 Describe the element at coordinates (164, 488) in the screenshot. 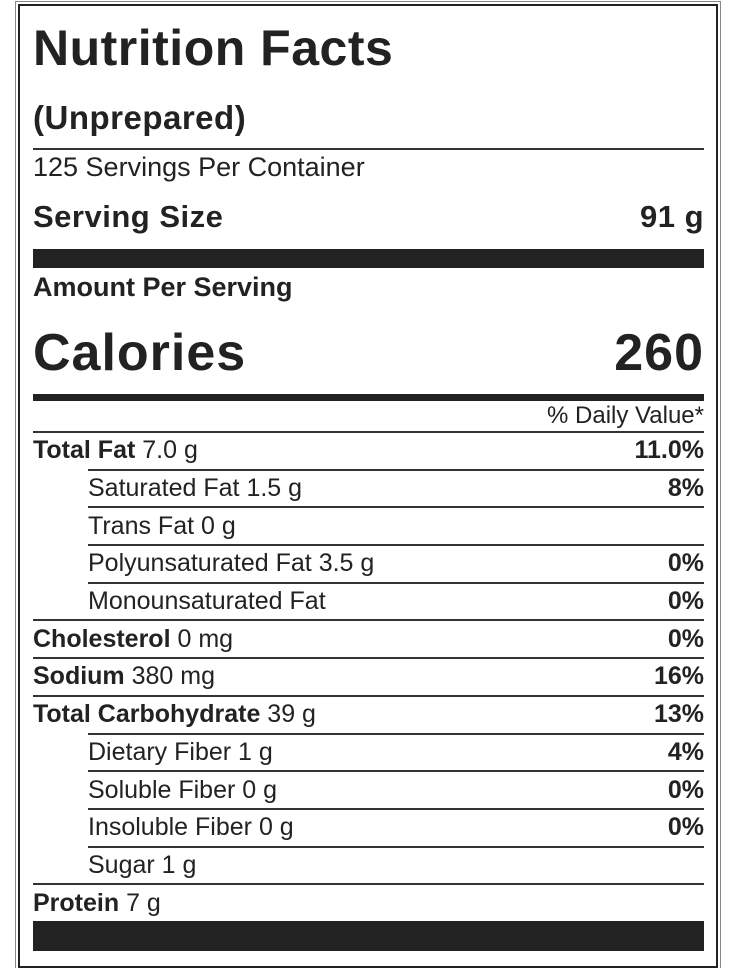

I see `nutrient-name: Saturated Fat` at that location.